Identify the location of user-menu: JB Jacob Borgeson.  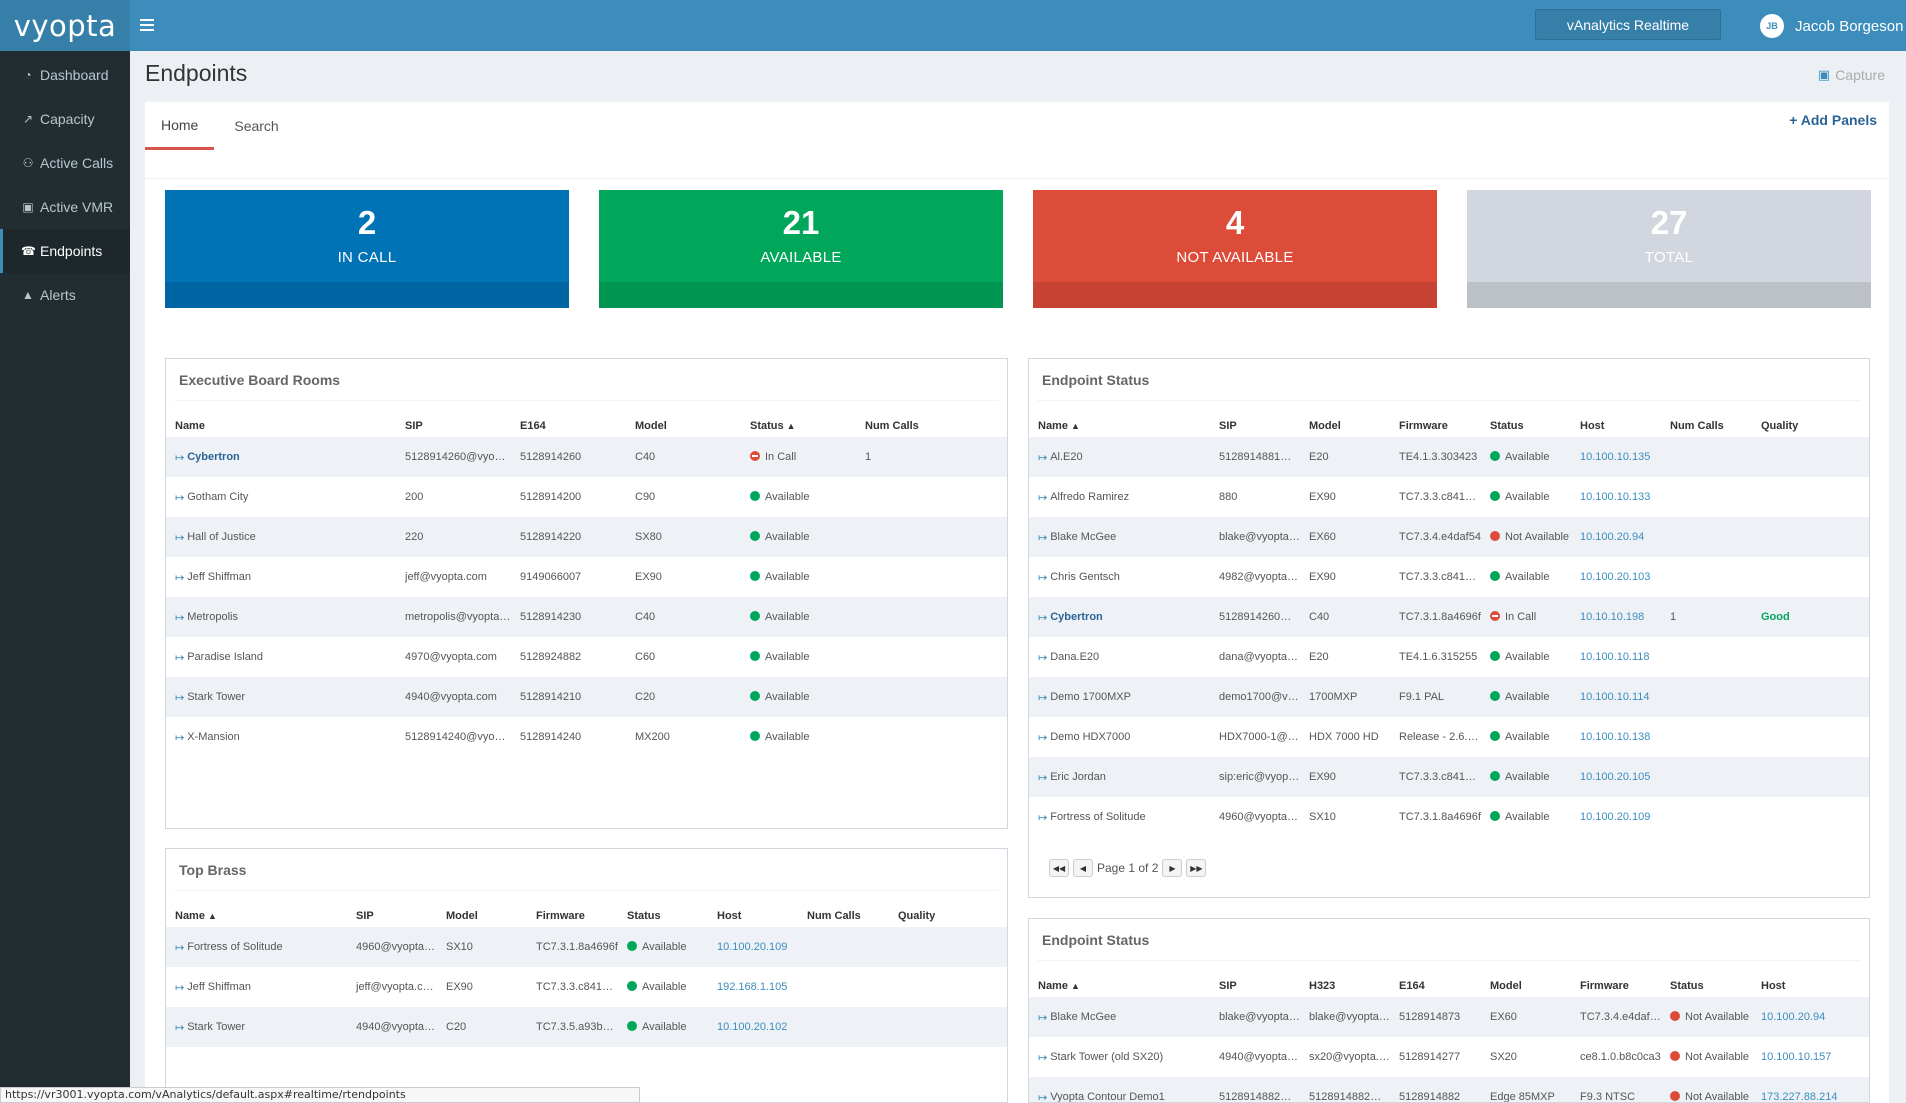
(1831, 26).